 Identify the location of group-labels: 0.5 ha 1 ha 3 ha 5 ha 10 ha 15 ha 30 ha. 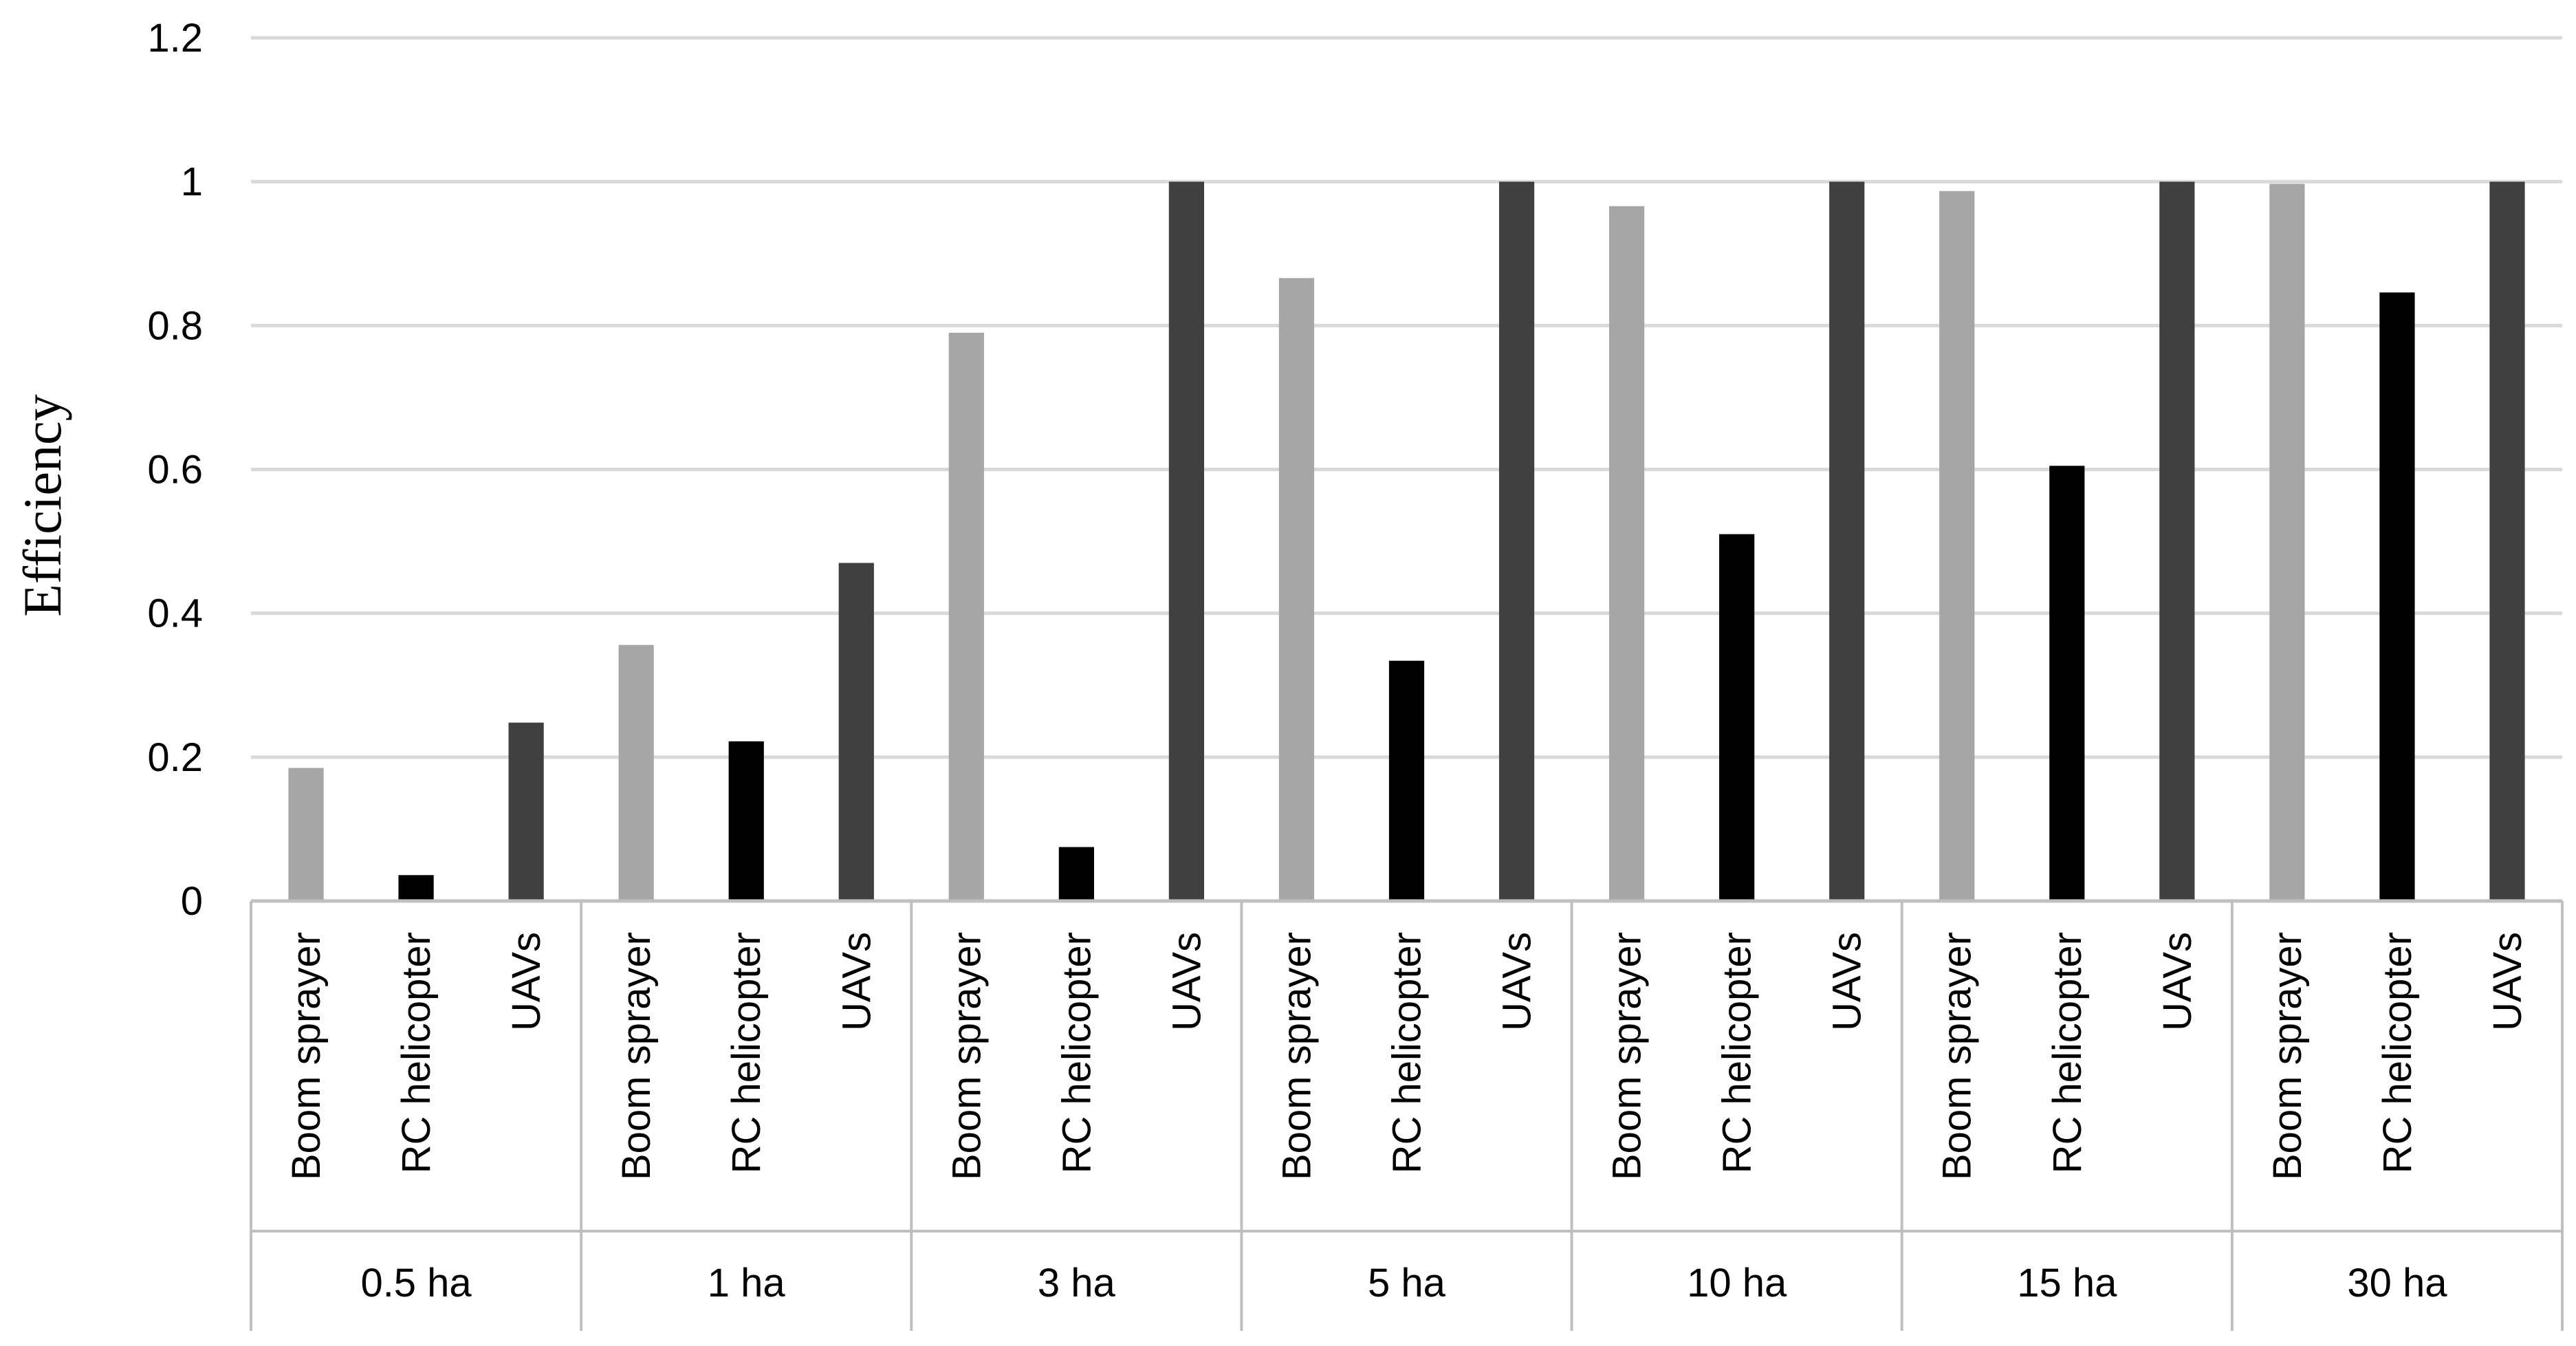
(1403, 1283).